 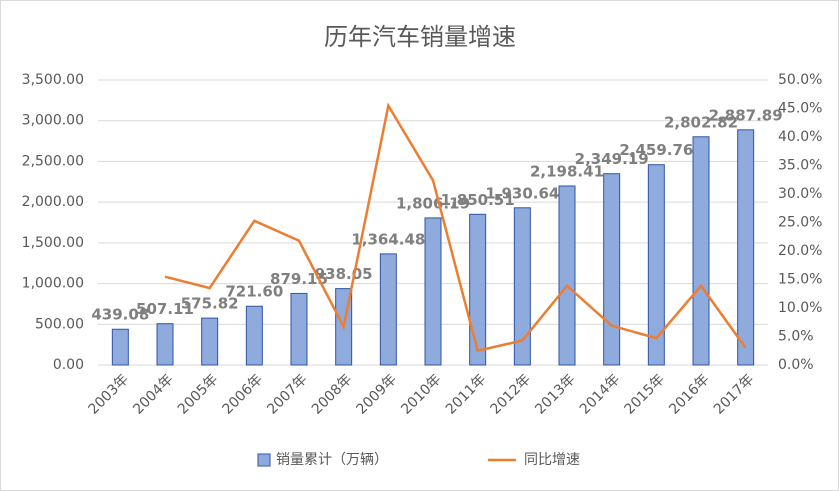 I want to click on y2-tick-label: 45.0%, so click(x=800, y=109).